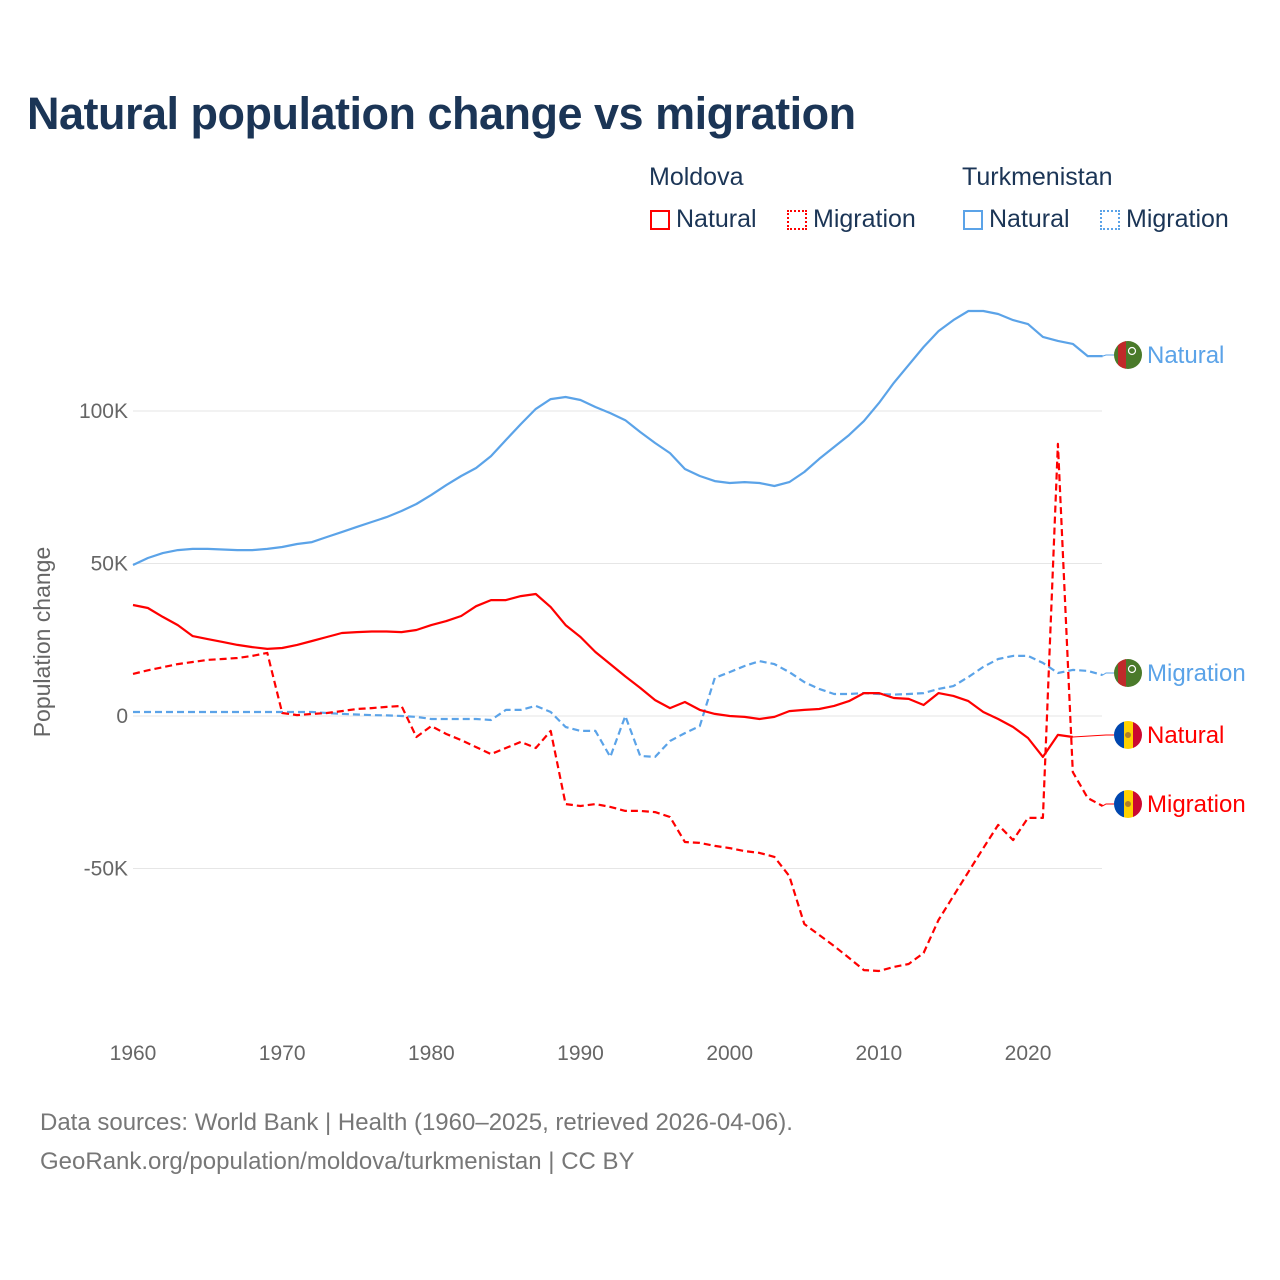  What do you see at coordinates (122, 716) in the screenshot?
I see `y-tick-label: 0` at bounding box center [122, 716].